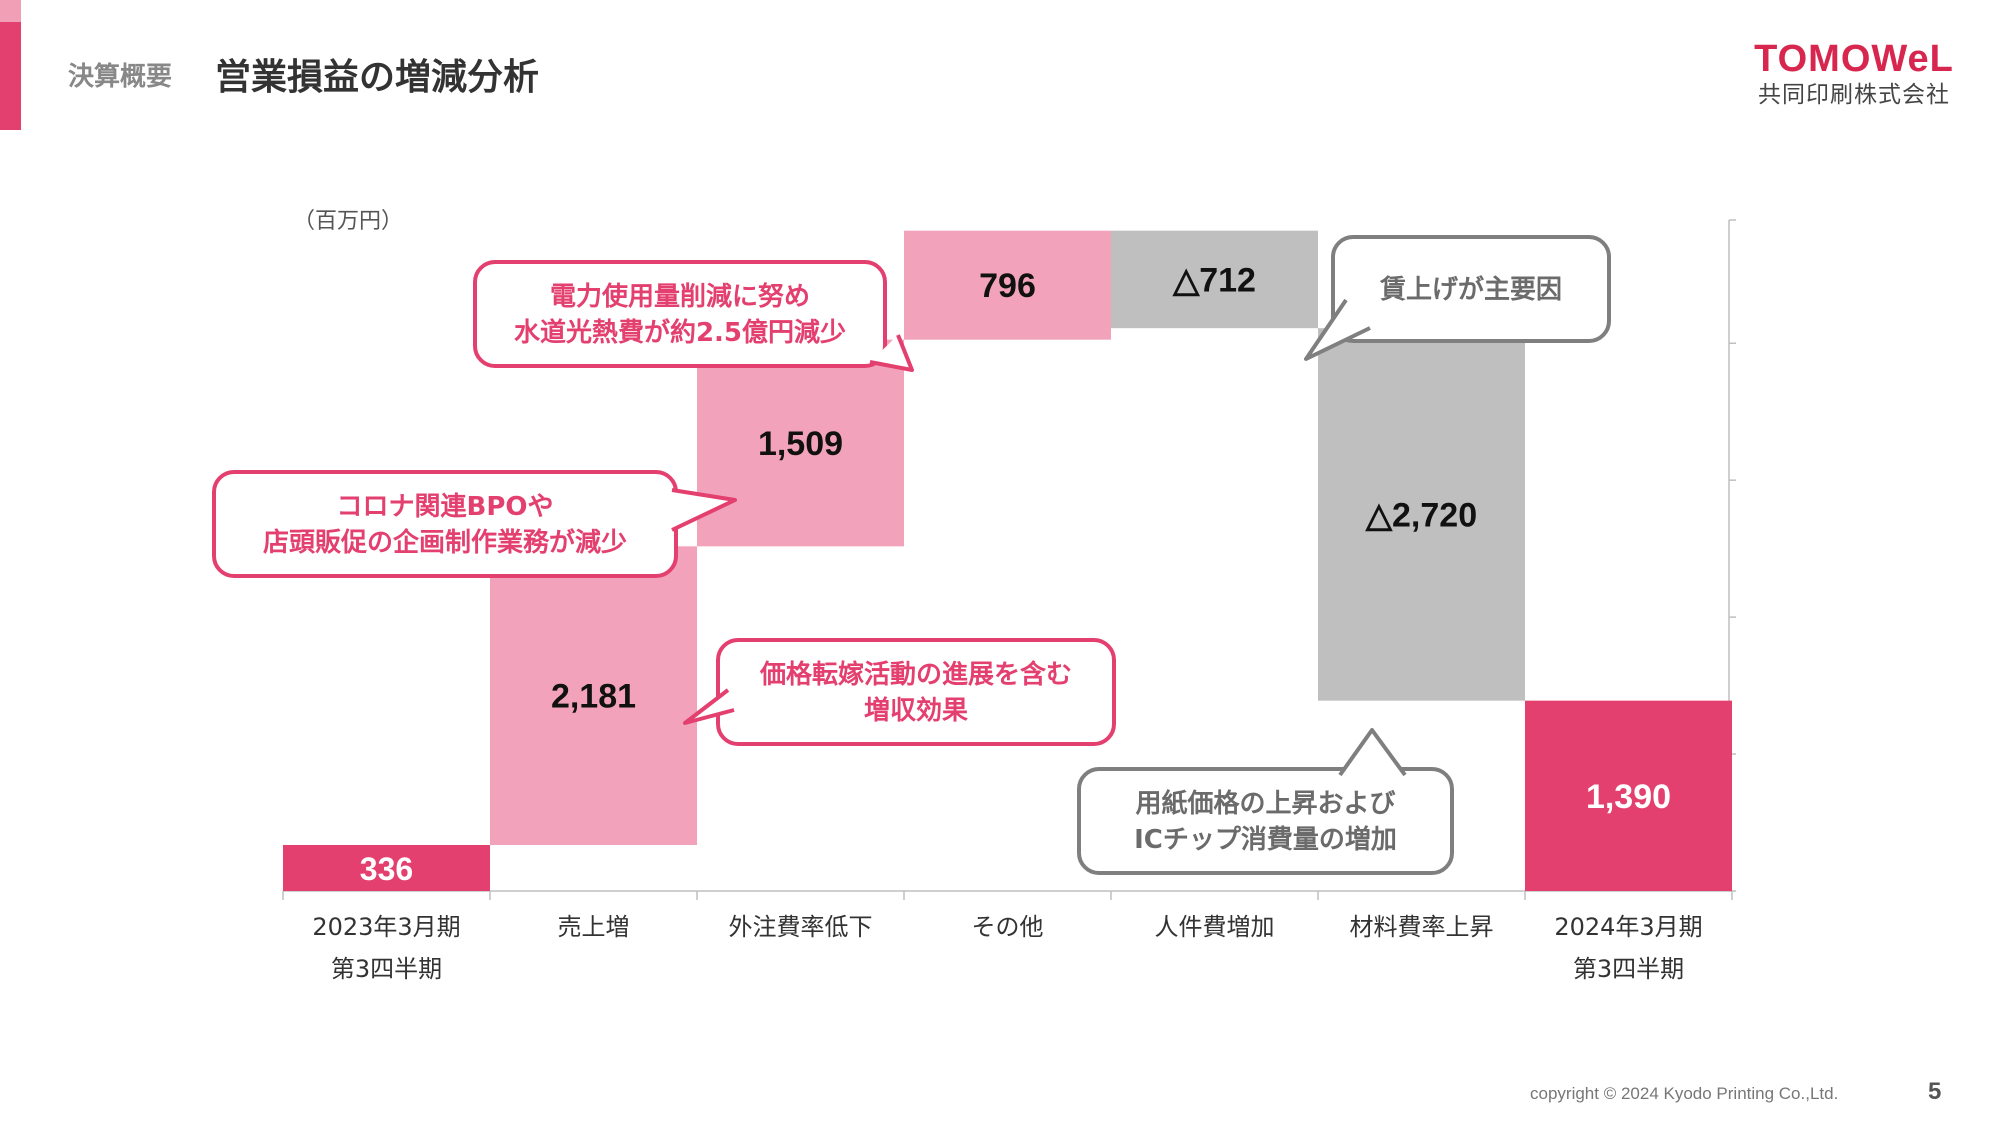 This screenshot has height=1125, width=2000. I want to click on section-label: 決算概要, so click(120, 77).